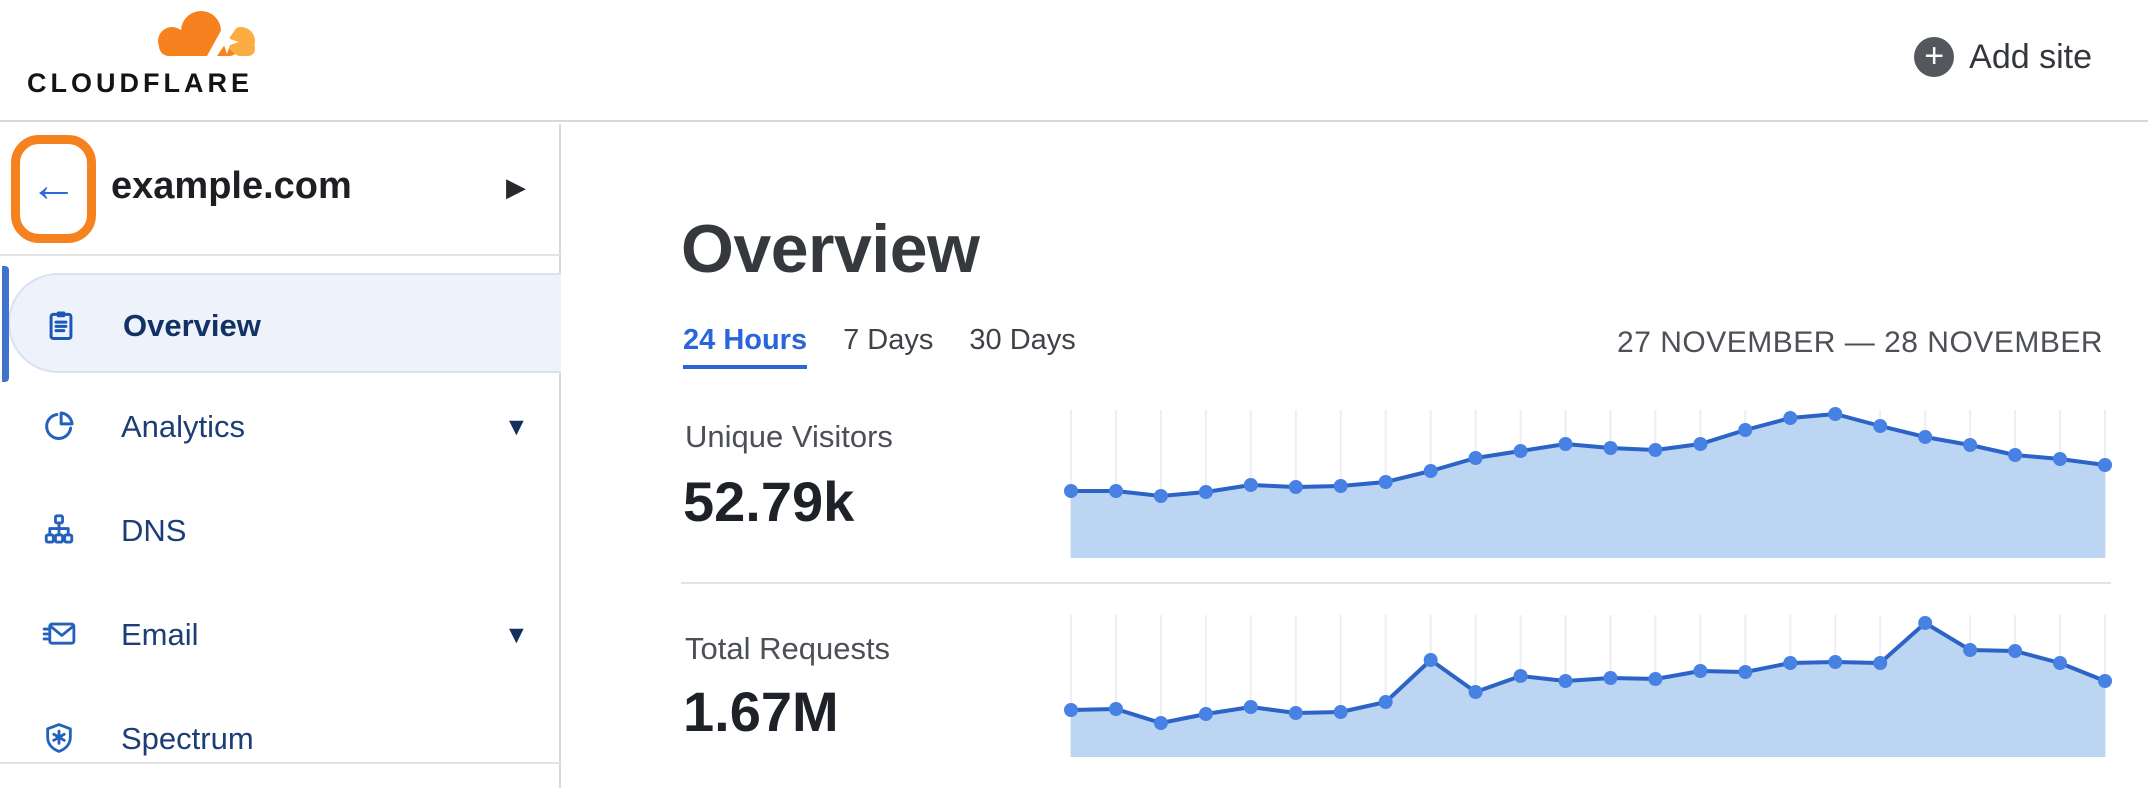 This screenshot has height=788, width=2148. What do you see at coordinates (59, 426) in the screenshot?
I see `pie-chart-icon` at bounding box center [59, 426].